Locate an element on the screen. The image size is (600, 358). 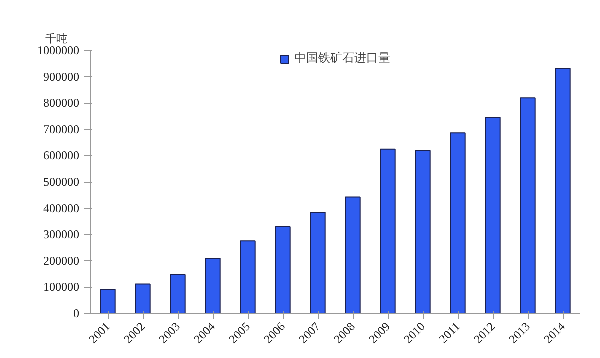
y-tick-label: 800000 is located at coordinates (62, 103).